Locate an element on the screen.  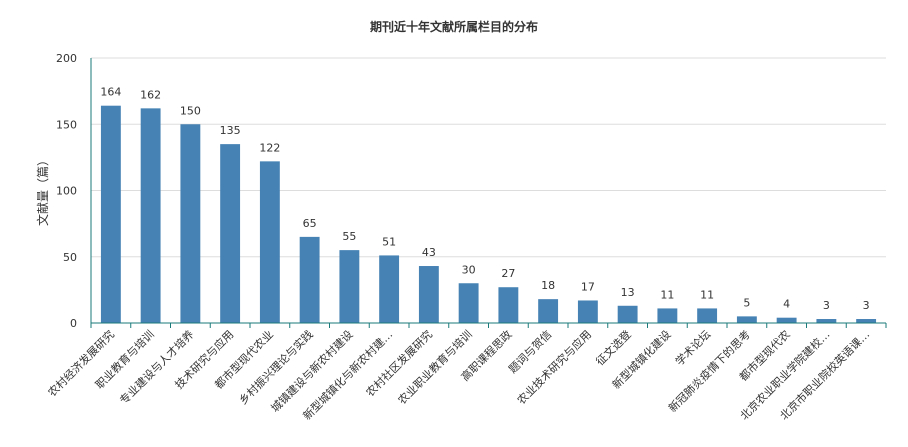
data-label: 164 is located at coordinates (110, 92).